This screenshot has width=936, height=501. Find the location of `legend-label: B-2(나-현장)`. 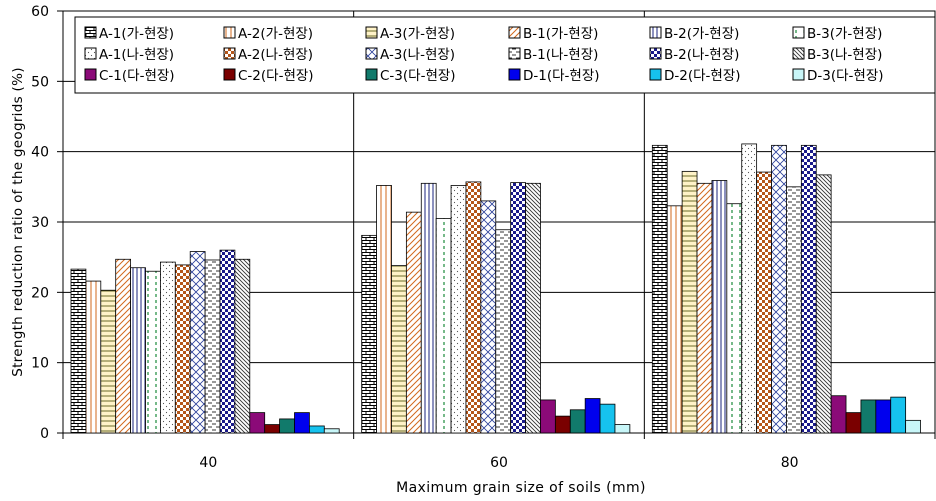

legend-label: B-2(나-현장) is located at coordinates (701, 55).